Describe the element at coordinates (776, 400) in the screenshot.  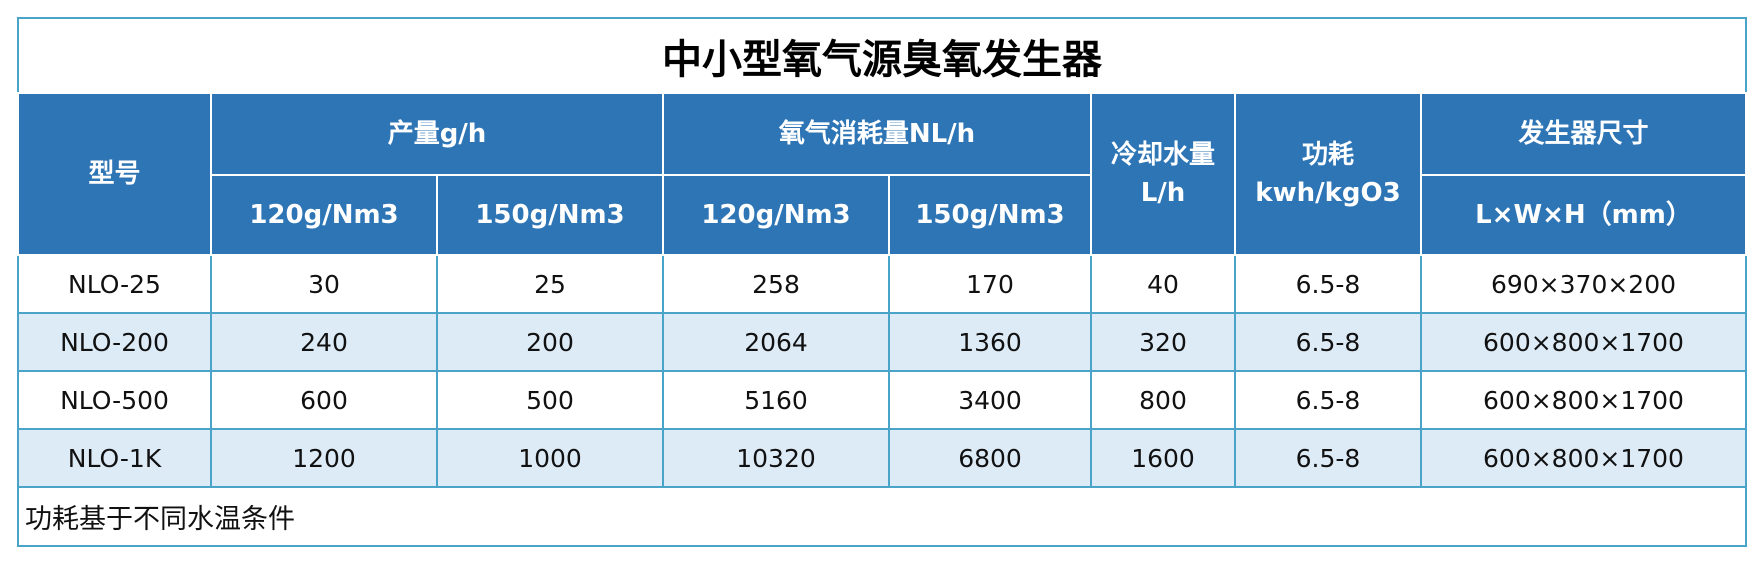
I see `table-cell: 5160` at that location.